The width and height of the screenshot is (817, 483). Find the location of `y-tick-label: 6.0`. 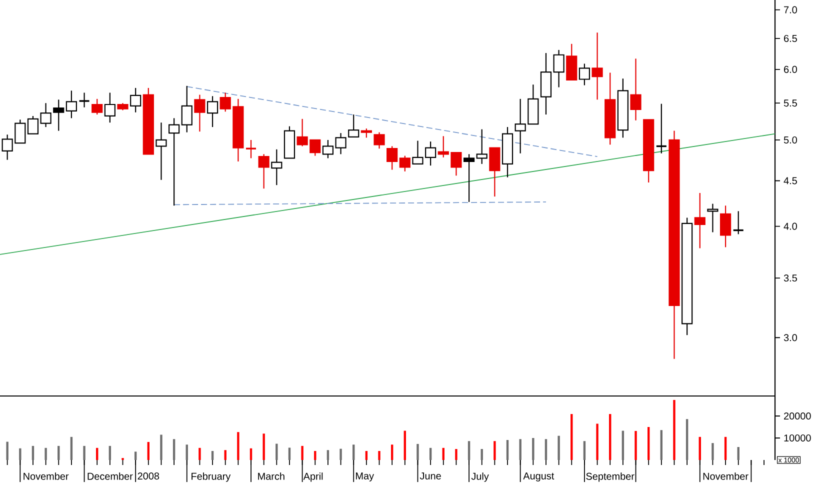

y-tick-label: 6.0 is located at coordinates (790, 69).